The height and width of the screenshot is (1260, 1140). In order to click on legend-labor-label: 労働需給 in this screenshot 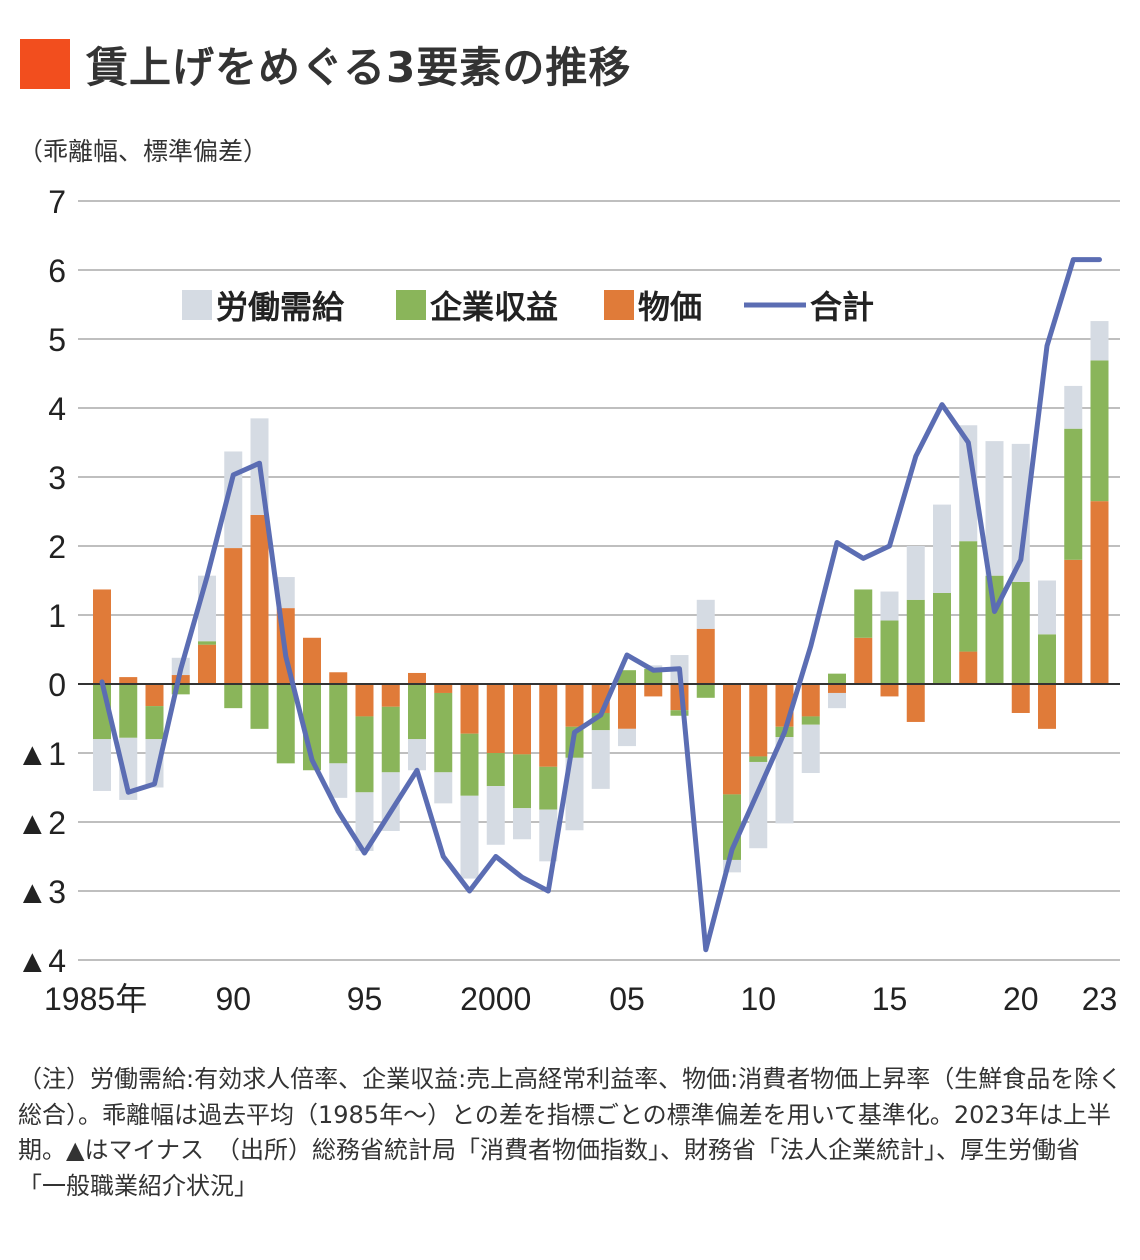, I will do `click(280, 307)`.